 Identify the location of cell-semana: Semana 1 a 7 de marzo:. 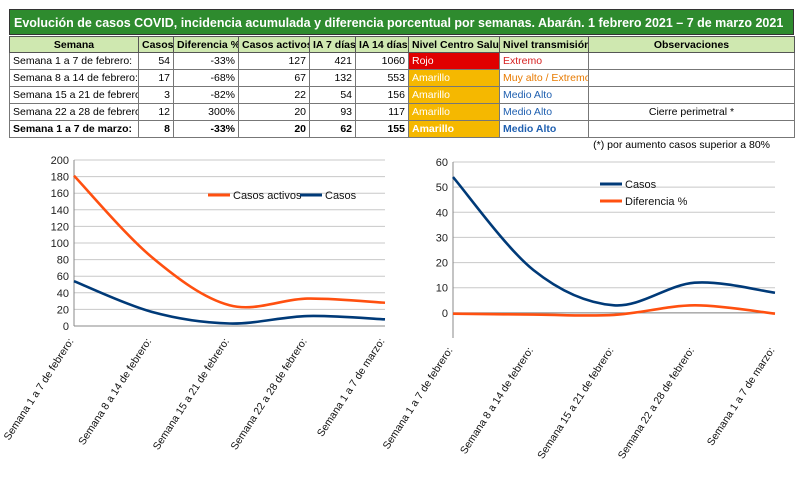
(74, 129).